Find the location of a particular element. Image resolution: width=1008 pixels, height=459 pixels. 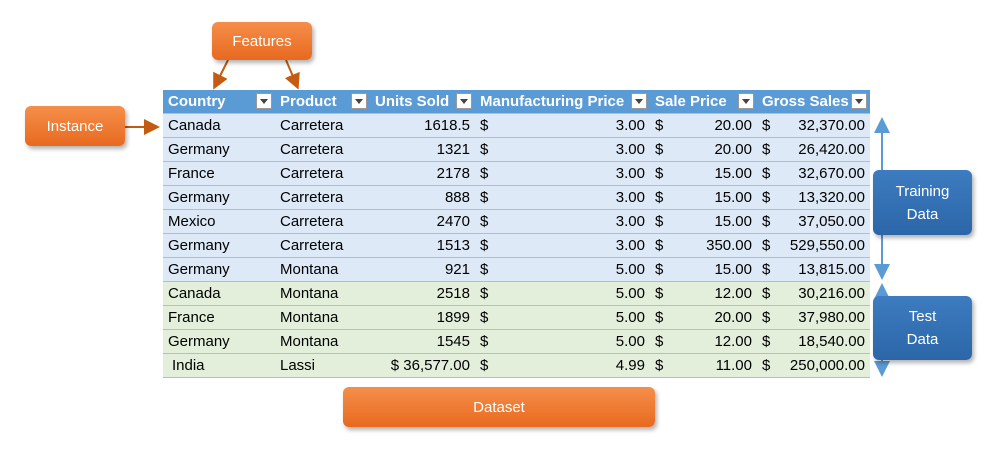

table-cell: $11.00 is located at coordinates (703, 365).